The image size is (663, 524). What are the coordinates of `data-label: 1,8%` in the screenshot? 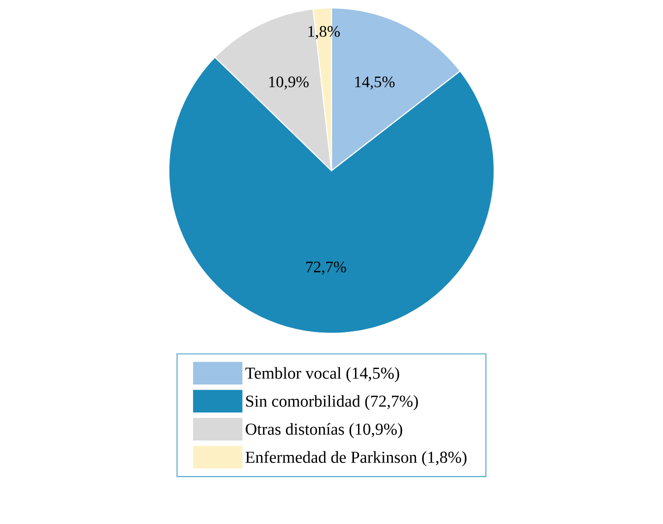 It's located at (324, 33).